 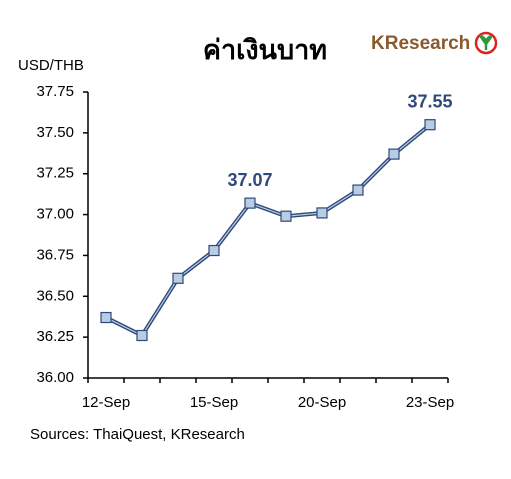 What do you see at coordinates (322, 402) in the screenshot?
I see `x-tick-label: 20-Sep` at bounding box center [322, 402].